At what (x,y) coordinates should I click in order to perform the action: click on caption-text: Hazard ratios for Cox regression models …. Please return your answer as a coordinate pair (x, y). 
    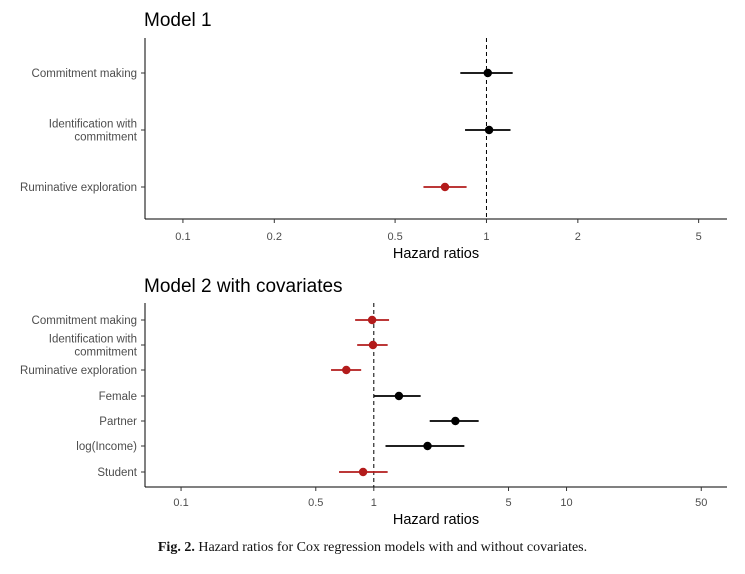
    Looking at the image, I should click on (391, 547).